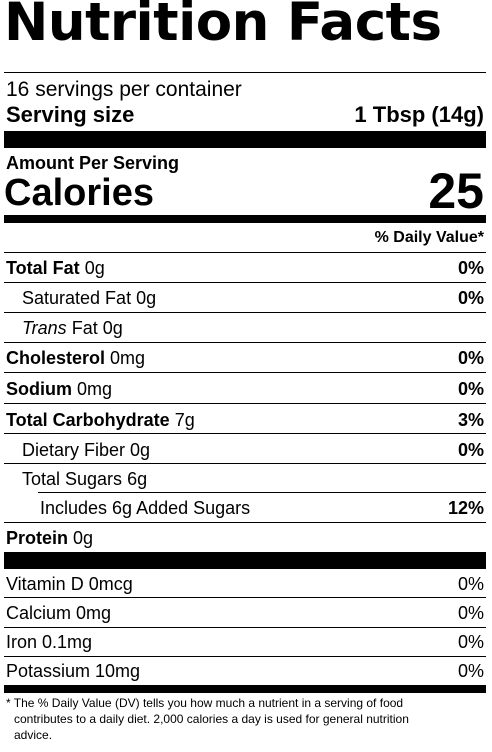 The height and width of the screenshot is (752, 492). What do you see at coordinates (74, 450) in the screenshot?
I see `dietary-fiber-label: Dietary Fiber` at bounding box center [74, 450].